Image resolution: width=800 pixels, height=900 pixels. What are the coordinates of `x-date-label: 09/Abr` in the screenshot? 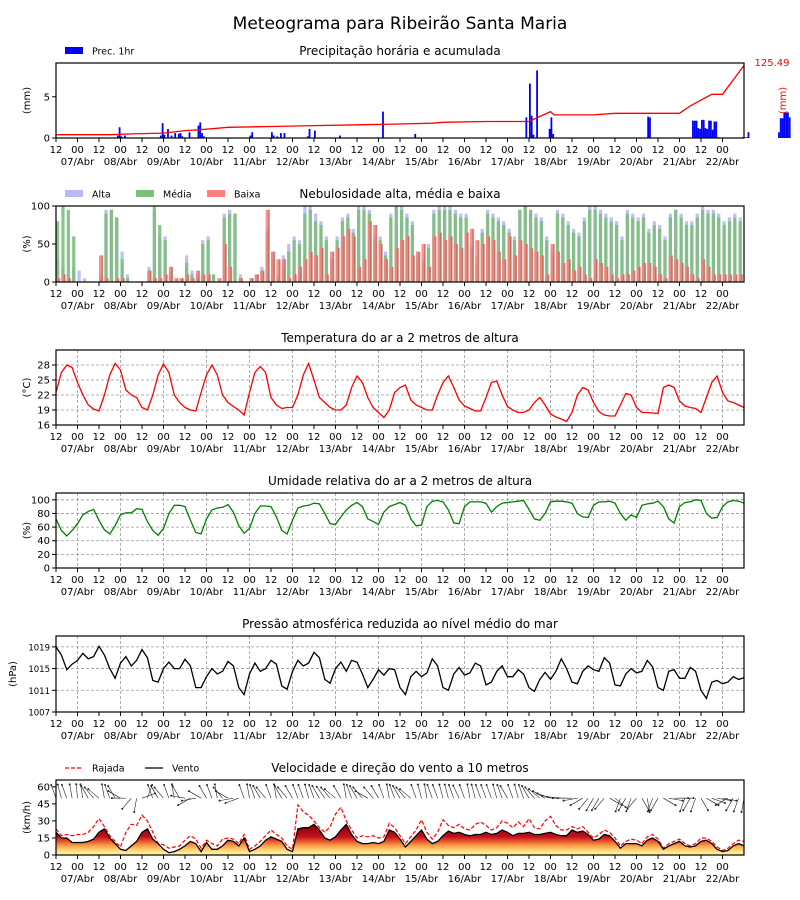 It's located at (164, 736).